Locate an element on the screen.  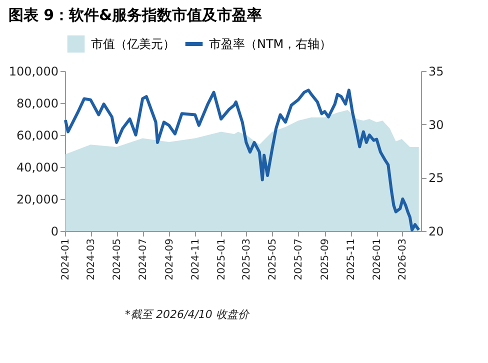
y2-tick-label: 30 is located at coordinates (436, 125).